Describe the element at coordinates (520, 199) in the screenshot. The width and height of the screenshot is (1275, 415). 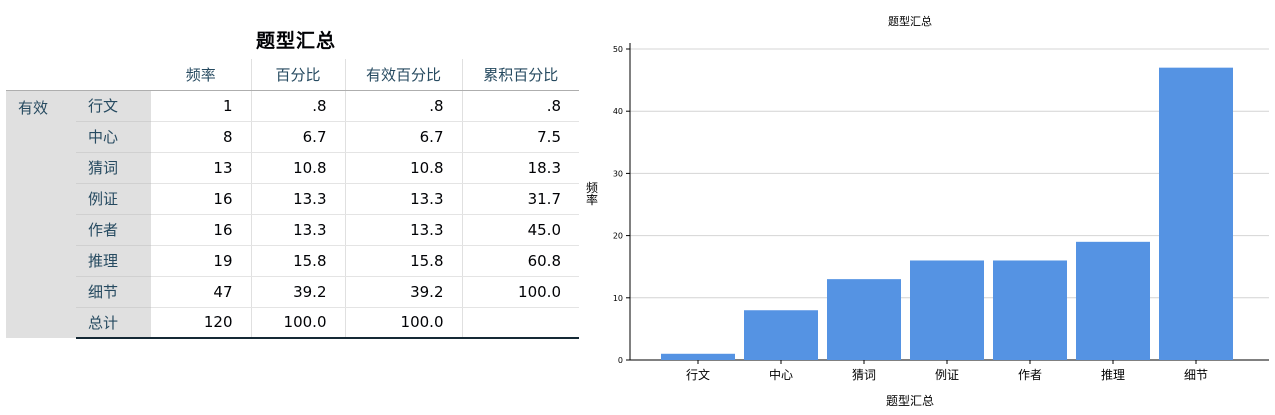
I see `cell-cumulative-percent: 31.7` at that location.